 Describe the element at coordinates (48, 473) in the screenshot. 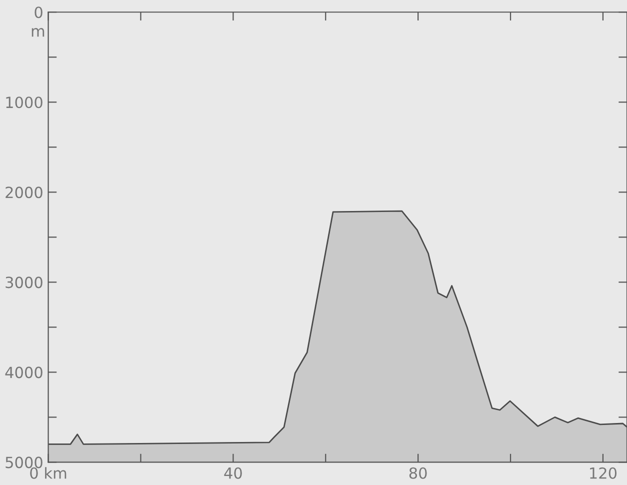

I see `x-tick-label: 0 km` at that location.